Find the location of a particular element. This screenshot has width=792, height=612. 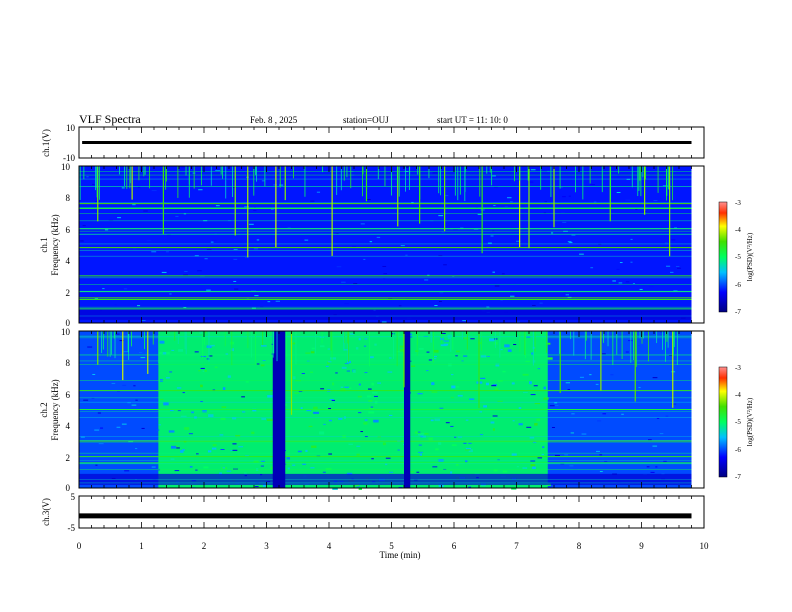

ch2-spec-no-data is located at coordinates (697, 409).